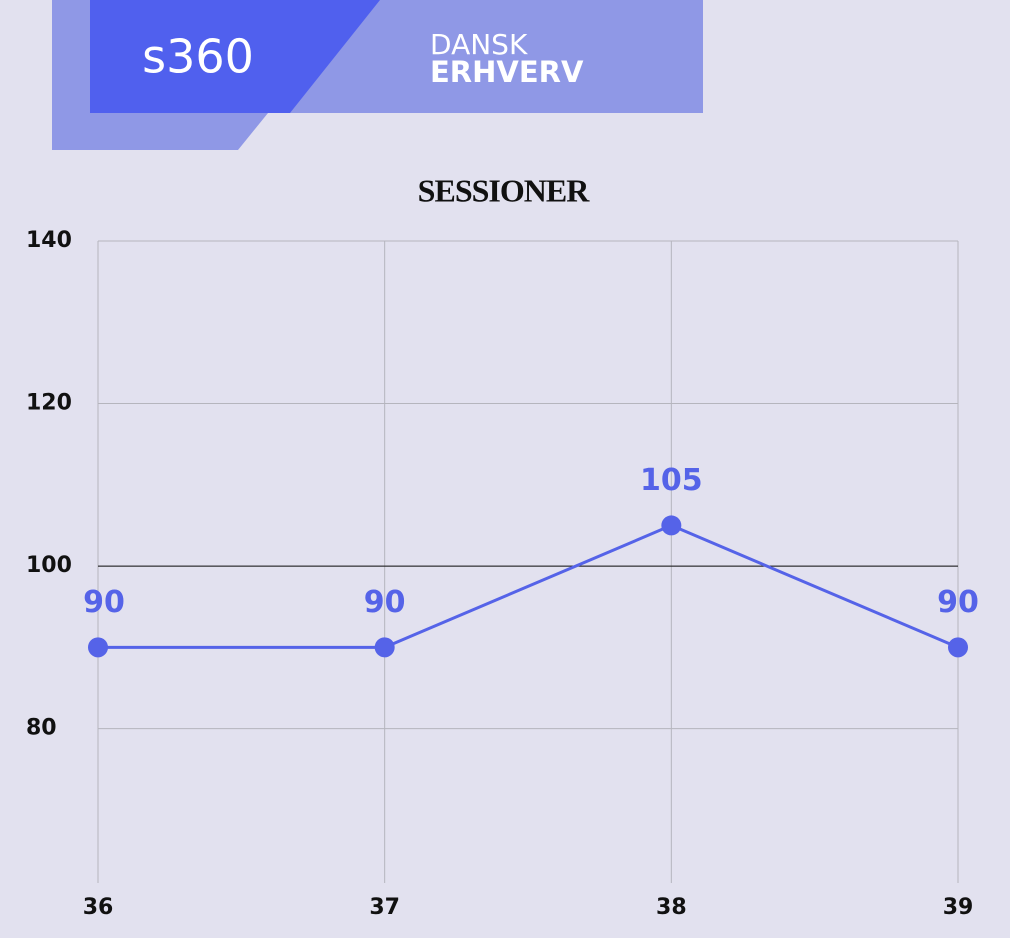  Describe the element at coordinates (479, 44) in the screenshot. I see `logo-partner-top: DANSK` at that location.